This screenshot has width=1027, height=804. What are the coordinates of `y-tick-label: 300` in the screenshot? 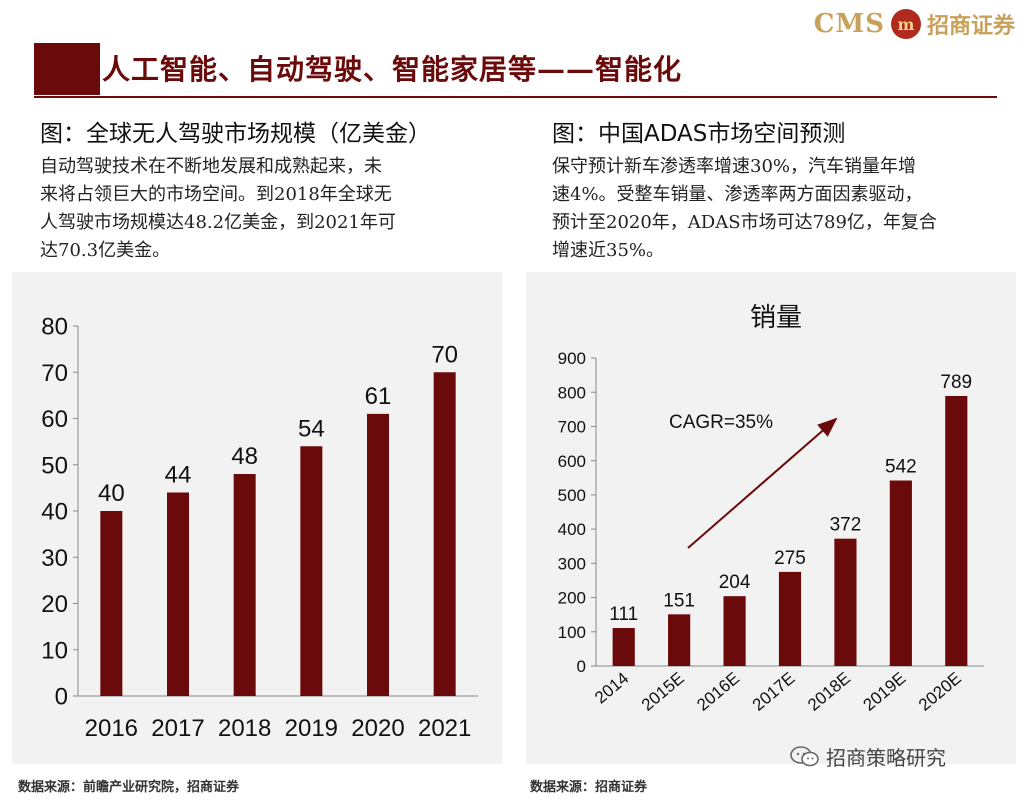 It's located at (572, 563).